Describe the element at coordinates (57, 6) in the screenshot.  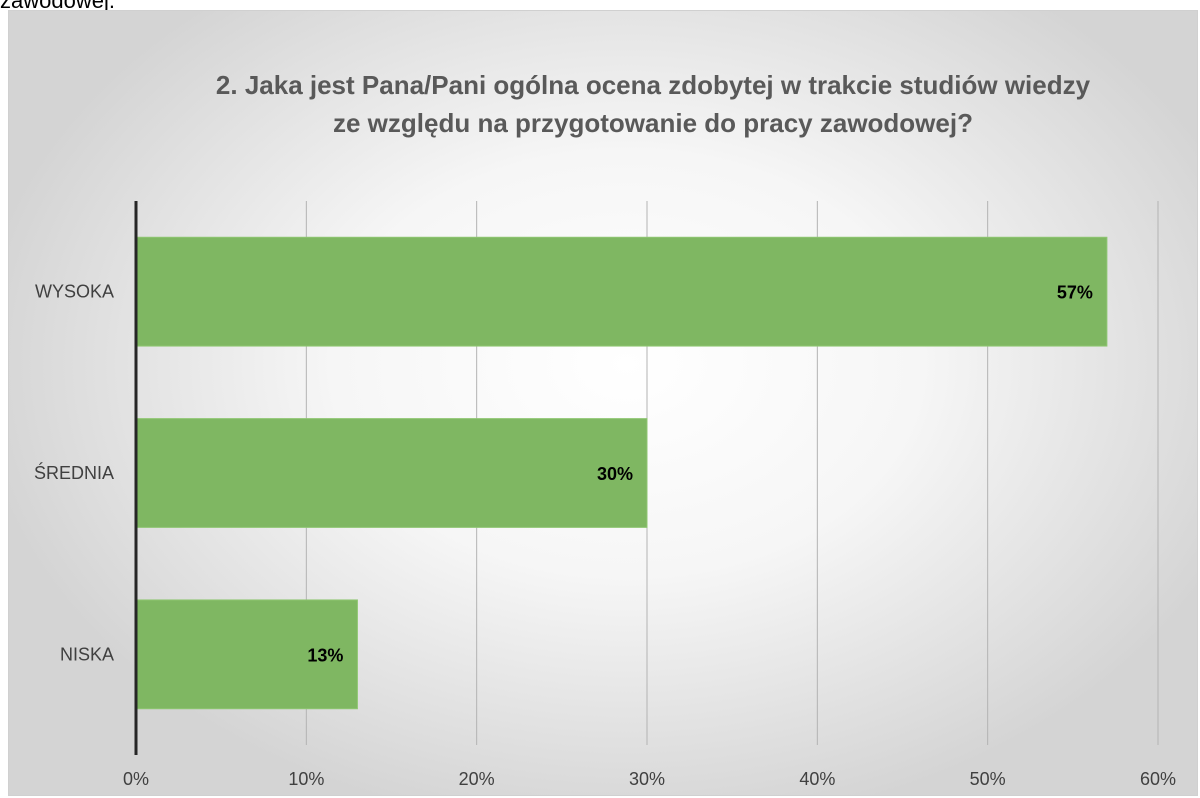
I see `document-text-fragment: zawodowej.` at that location.